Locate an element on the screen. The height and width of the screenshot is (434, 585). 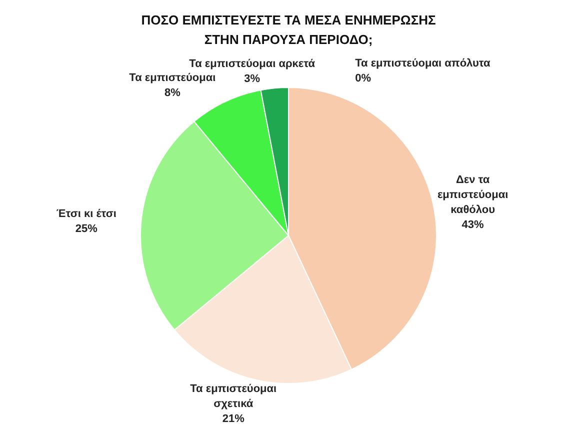
slice-label: Έτσι κι έτσι is located at coordinates (86, 214).